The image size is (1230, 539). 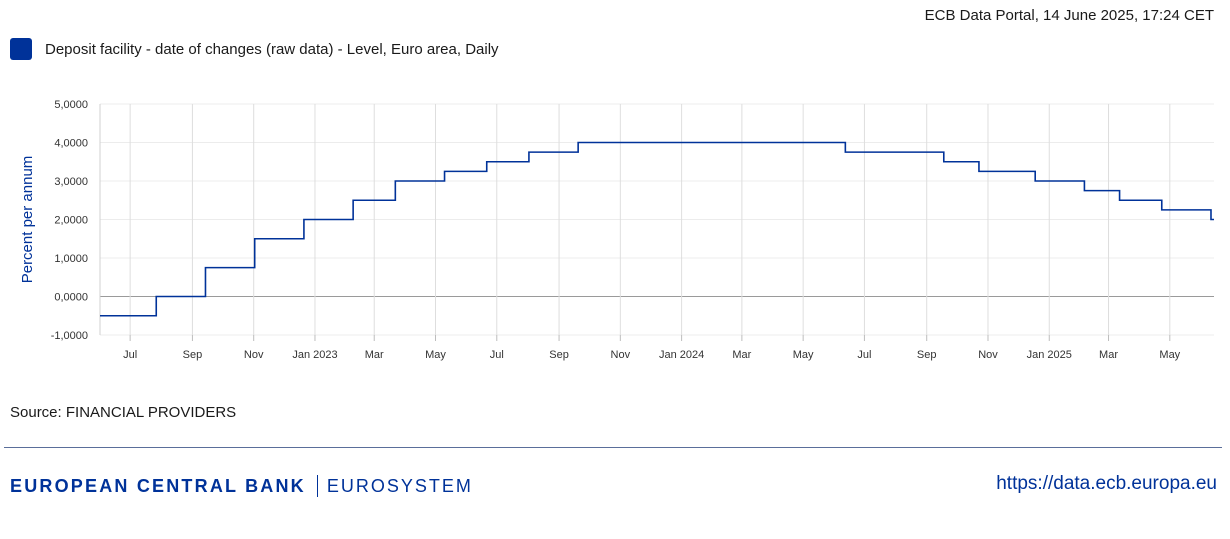 What do you see at coordinates (1106, 483) in the screenshot?
I see `portal-link: https://data.ecb.europa.eu` at bounding box center [1106, 483].